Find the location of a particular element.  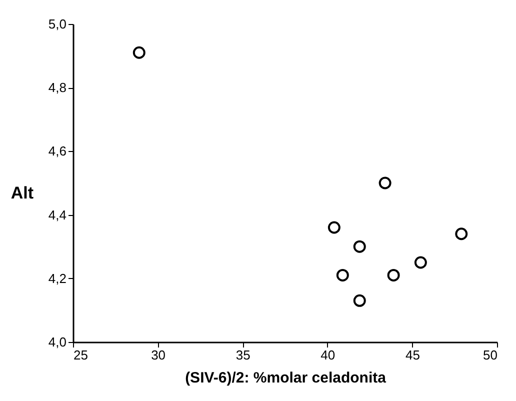

x-tick-label: 50 is located at coordinates (490, 355).